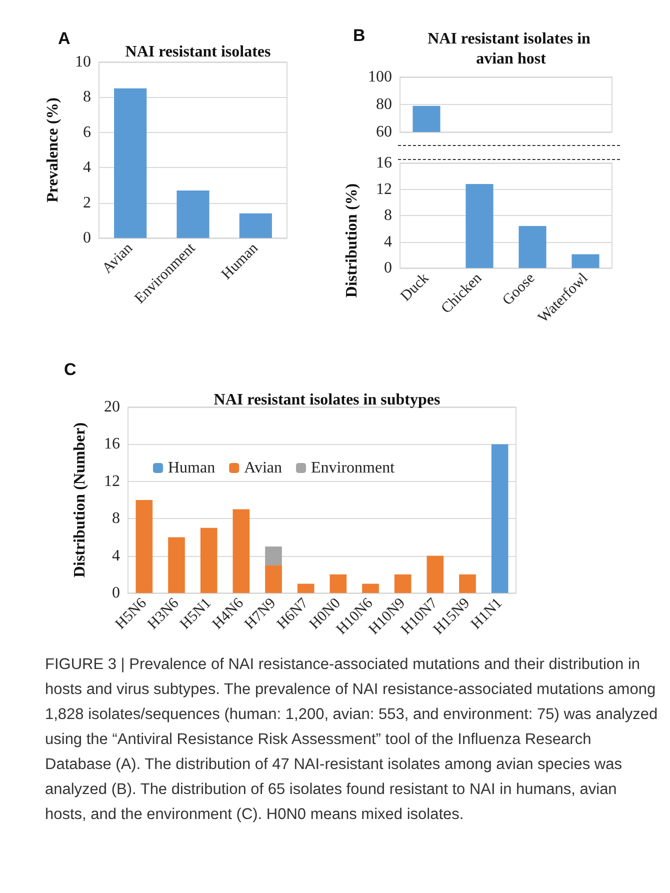  I want to click on text: B, so click(359, 36).